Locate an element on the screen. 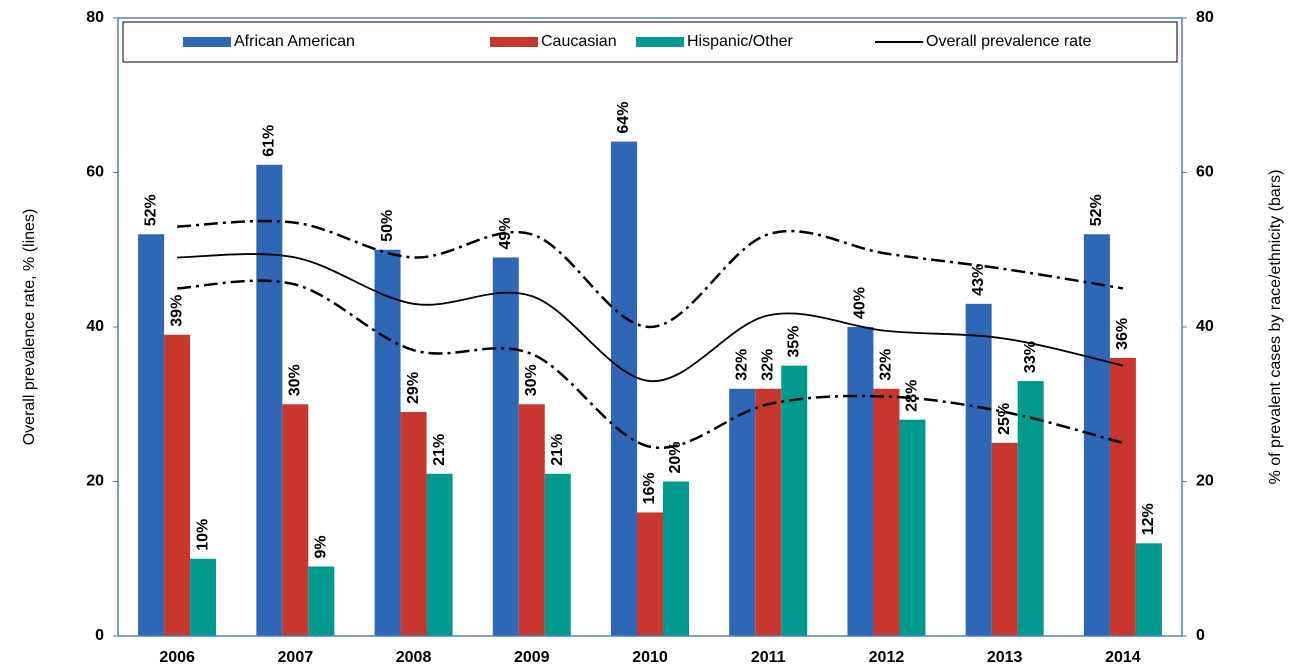 The width and height of the screenshot is (1302, 670). y-tick-label: 0 is located at coordinates (99, 635).